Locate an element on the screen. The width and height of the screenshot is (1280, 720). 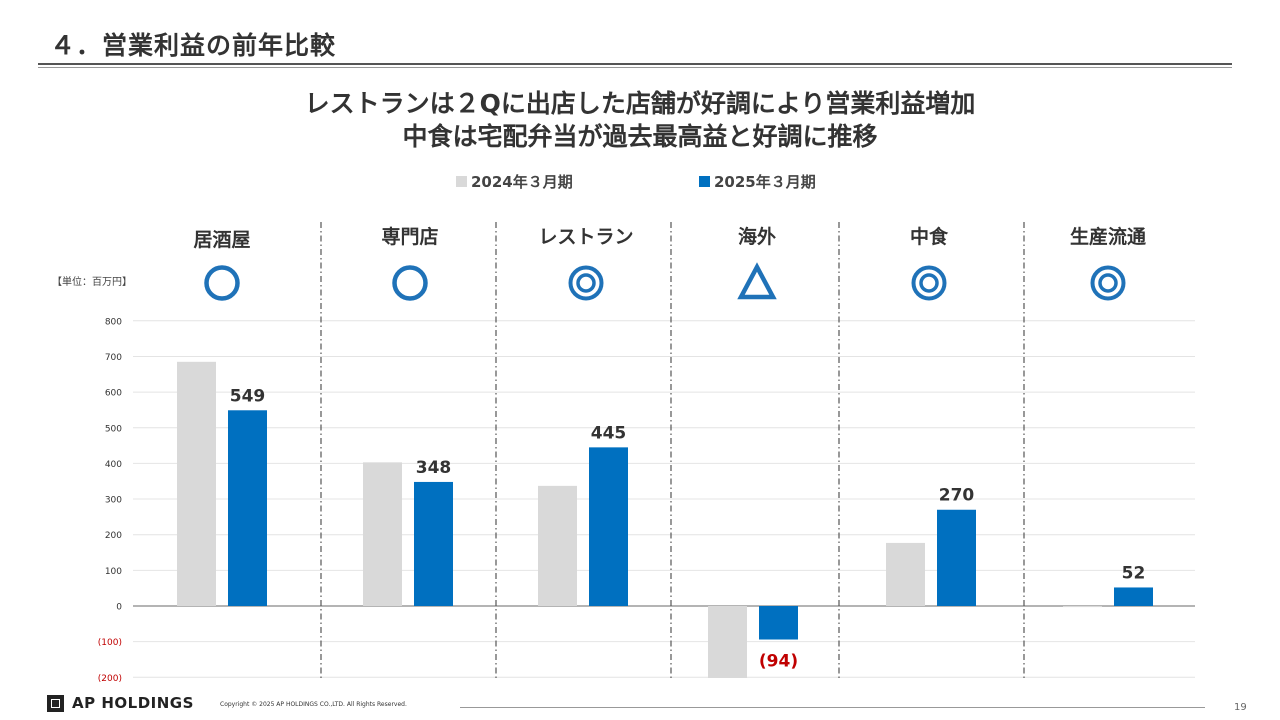
y-tick-label: 500 is located at coordinates (113, 429).